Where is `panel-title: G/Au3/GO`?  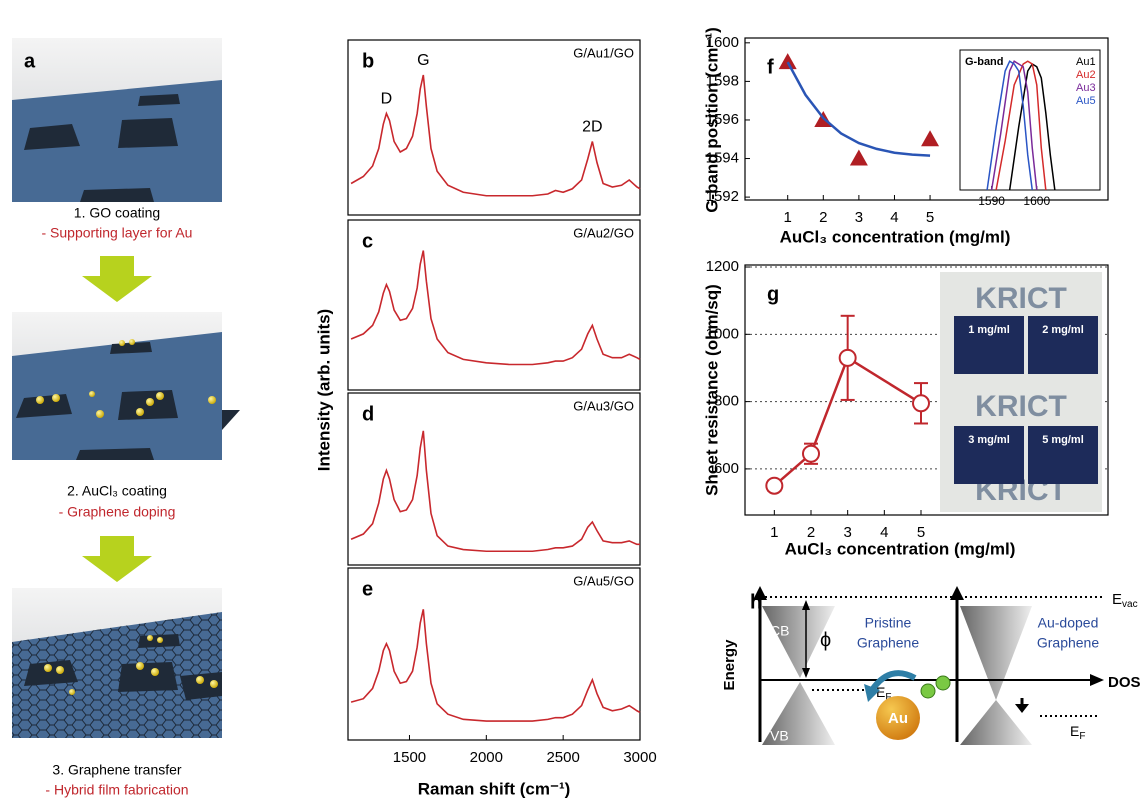 panel-title: G/Au3/GO is located at coordinates (603, 405).